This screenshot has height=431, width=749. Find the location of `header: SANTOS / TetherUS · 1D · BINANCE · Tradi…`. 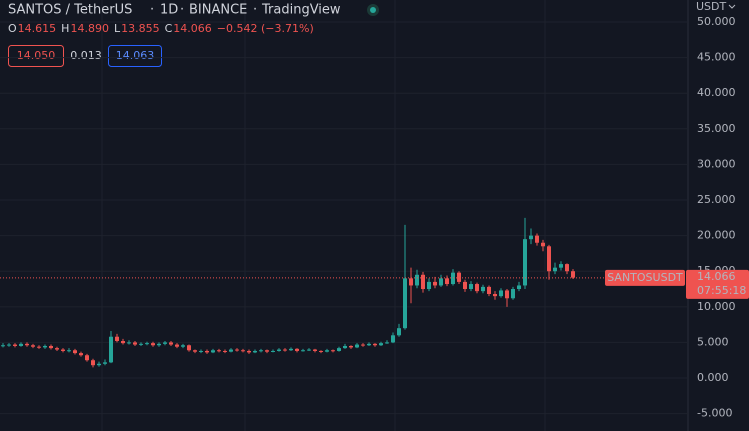

header: SANTOS / TetherUS · 1D · BINANCE · Tradi… is located at coordinates (193, 35).